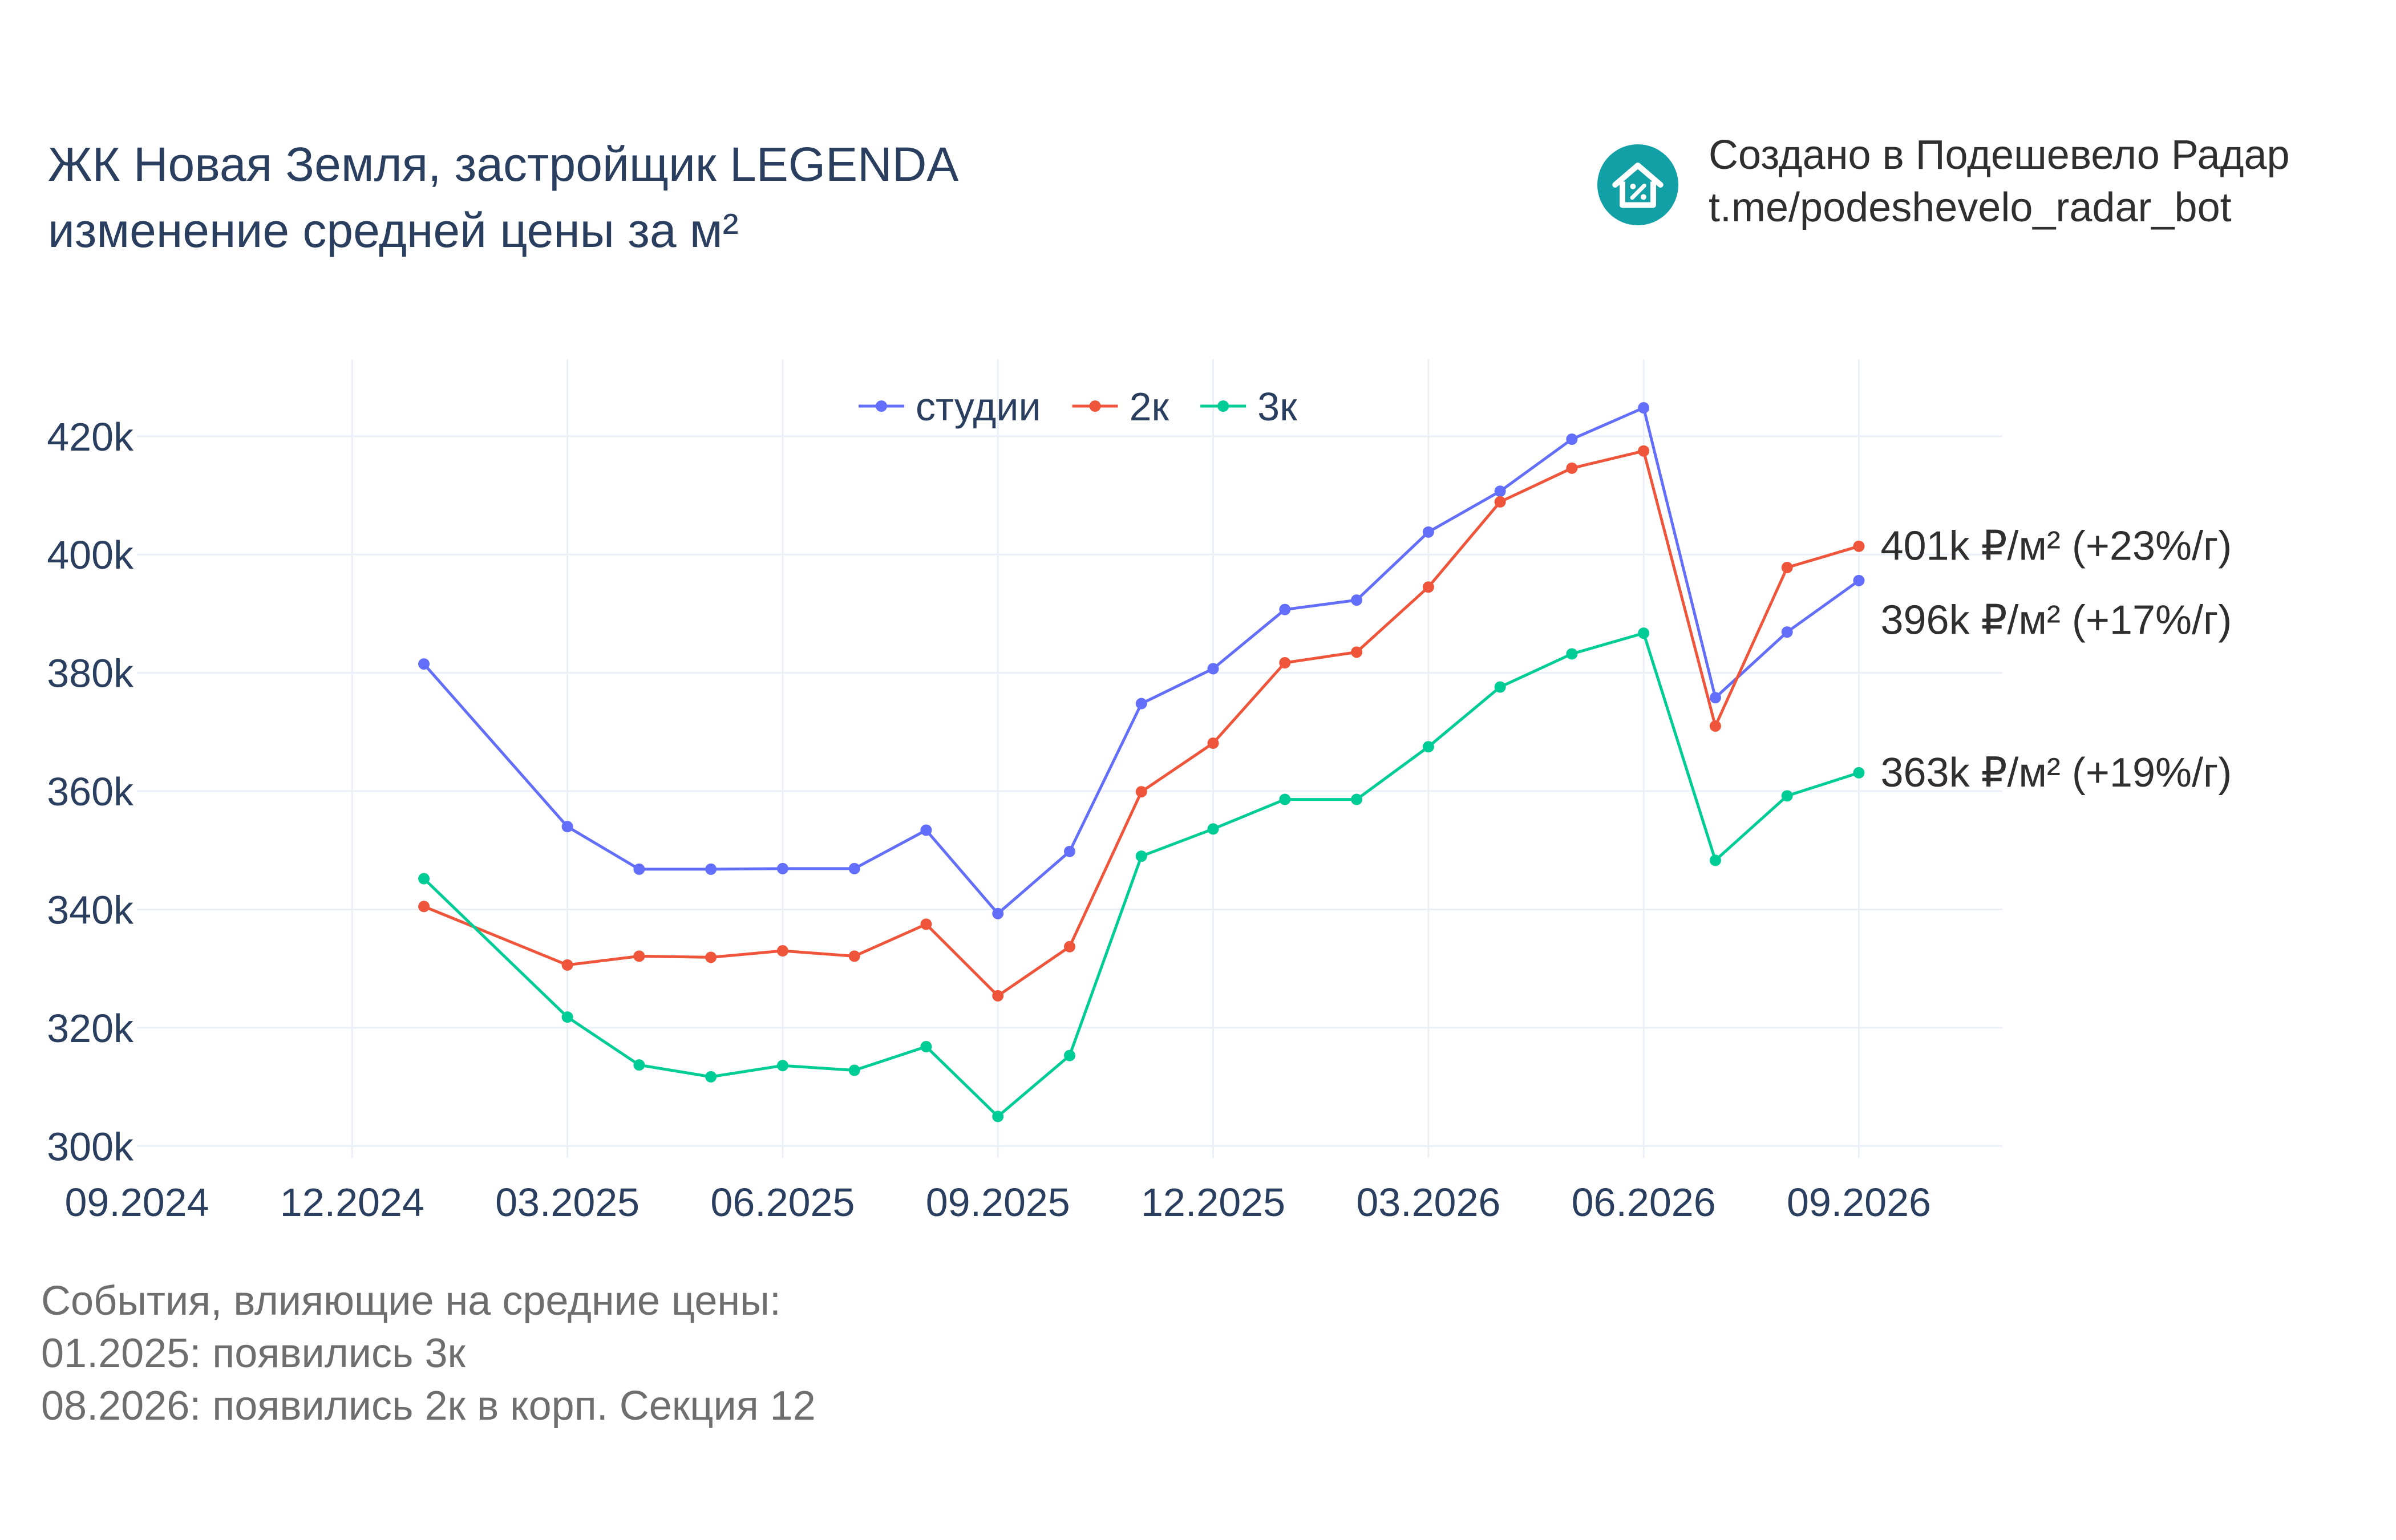 The image size is (2396, 1540). Describe the element at coordinates (2000, 155) in the screenshot. I see `brand-line-1: Создано в Подешевело Радар` at that location.